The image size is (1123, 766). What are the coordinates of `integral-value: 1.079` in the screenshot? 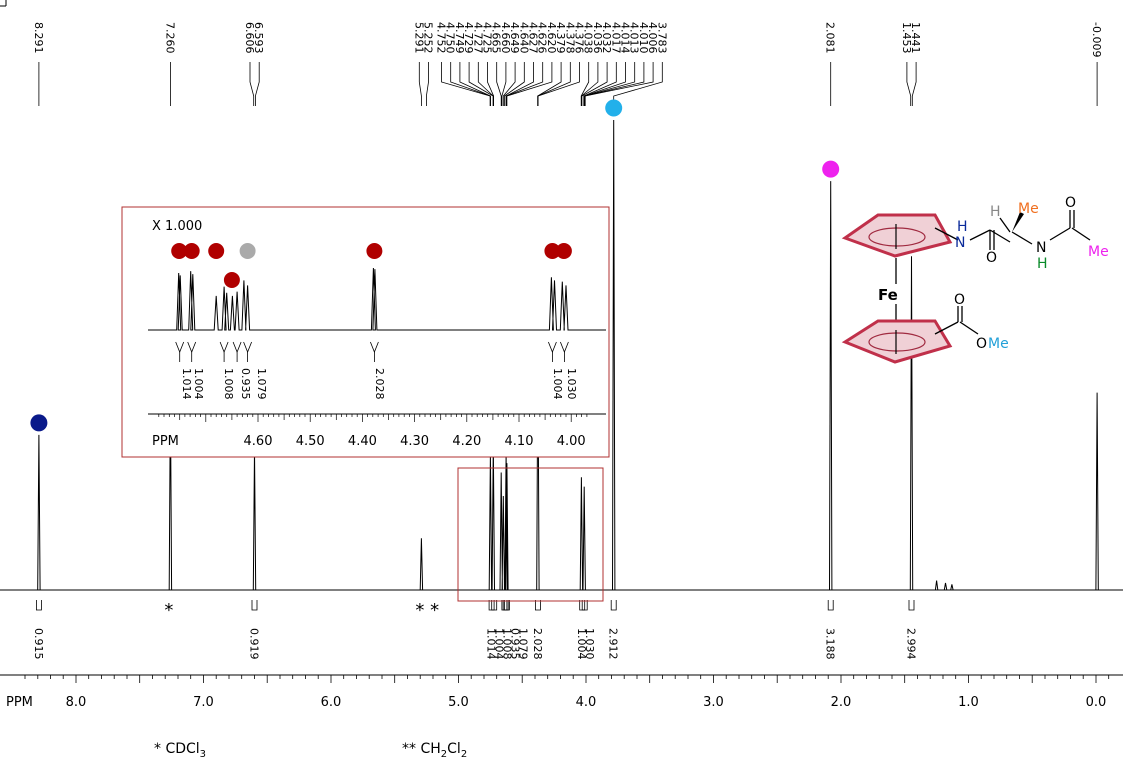 It's located at (523, 644).